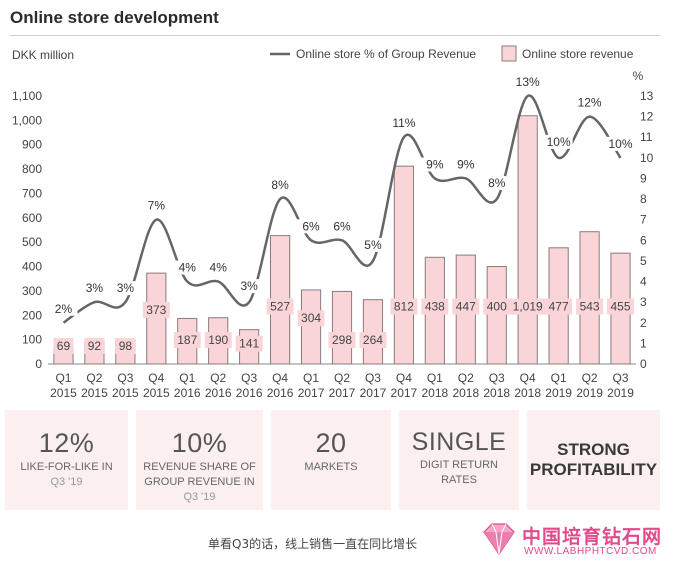 Image resolution: width=679 pixels, height=562 pixels. I want to click on bar-value-label: 527, so click(280, 307).